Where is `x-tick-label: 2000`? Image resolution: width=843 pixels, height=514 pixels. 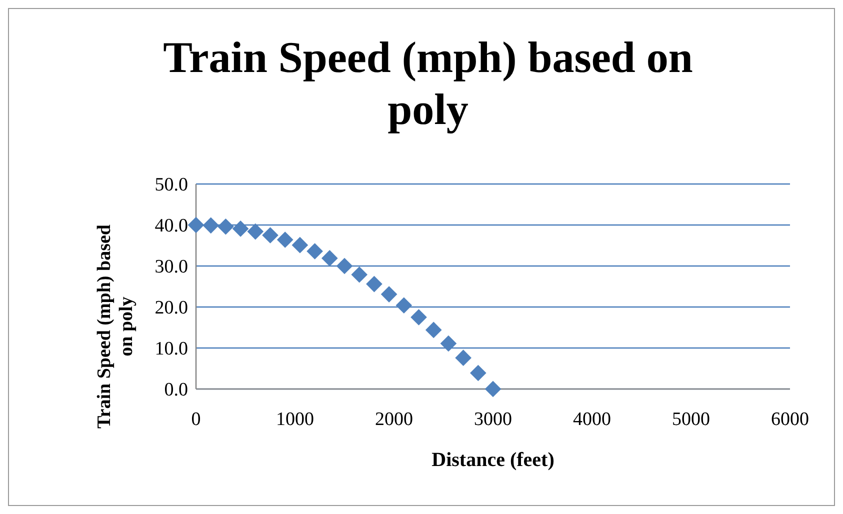 x-tick-label: 2000 is located at coordinates (394, 419).